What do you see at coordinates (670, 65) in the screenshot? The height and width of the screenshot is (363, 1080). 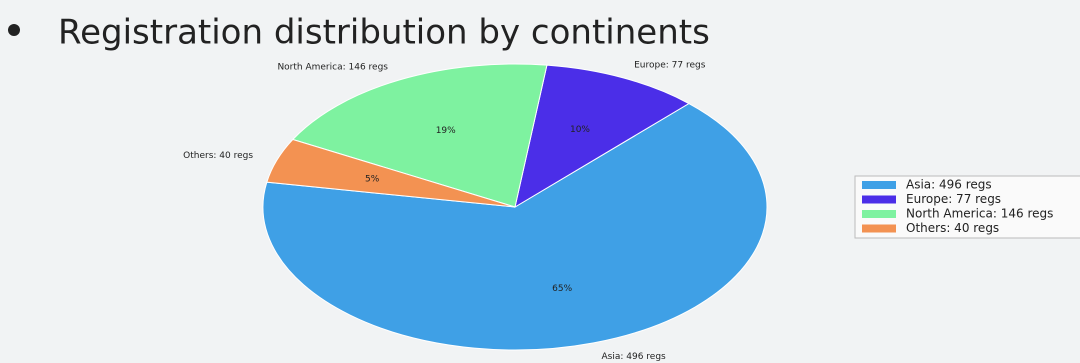 I see `slice-label: Europe: 77 regs` at bounding box center [670, 65].